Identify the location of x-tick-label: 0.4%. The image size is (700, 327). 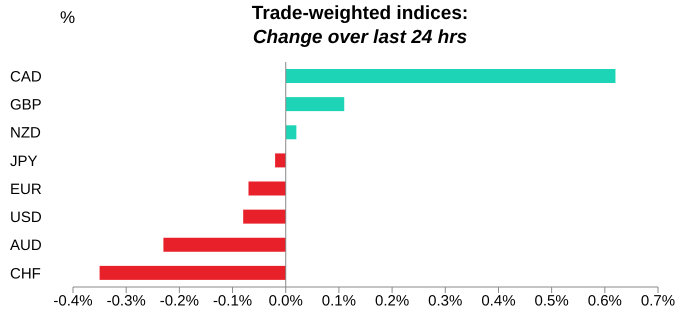
(498, 301).